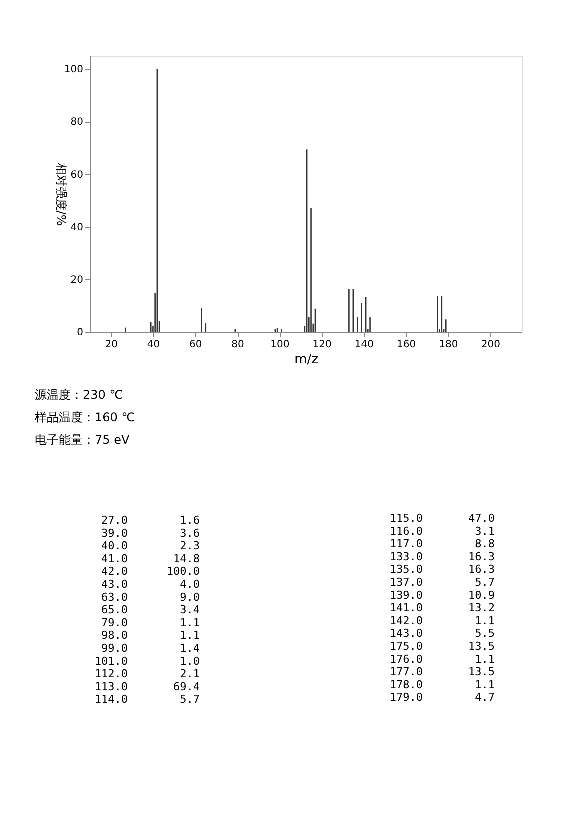 The width and height of the screenshot is (570, 814). I want to click on text: 139.0, so click(406, 595).